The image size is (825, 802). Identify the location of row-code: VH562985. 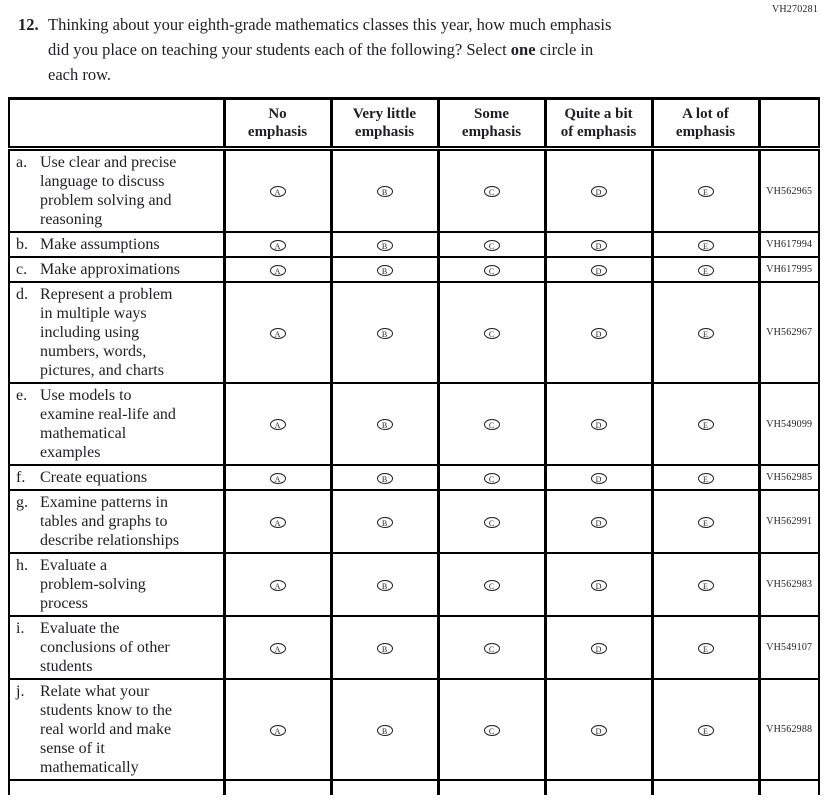
(789, 477).